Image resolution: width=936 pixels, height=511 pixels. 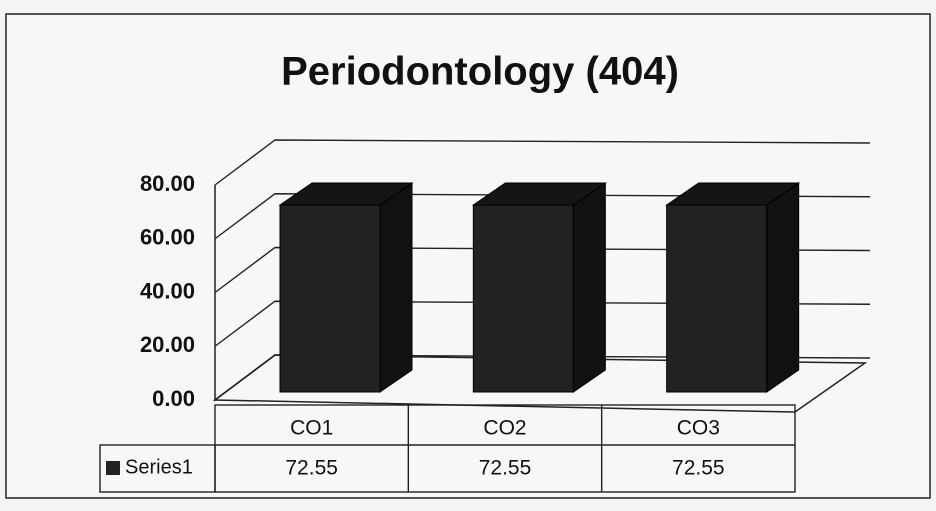 What do you see at coordinates (504, 428) in the screenshot?
I see `x-tick-label: CO2` at bounding box center [504, 428].